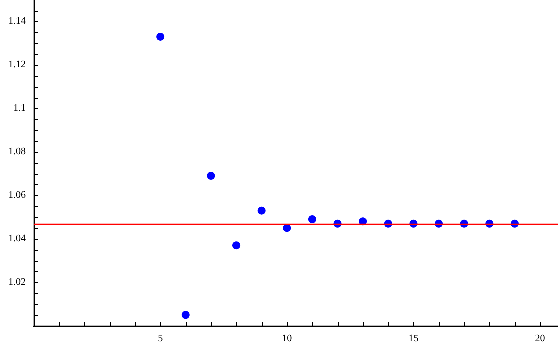 This screenshot has width=558, height=344. What do you see at coordinates (17, 196) in the screenshot?
I see `y-tick-label: 1.06` at bounding box center [17, 196].